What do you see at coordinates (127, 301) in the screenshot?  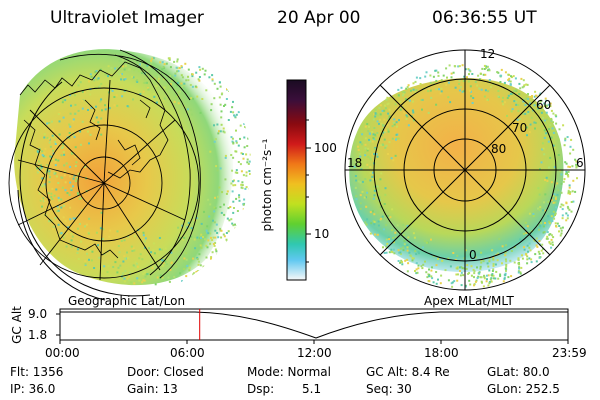 I see `timeline-left-title: Geographic Lat/Lon` at bounding box center [127, 301].